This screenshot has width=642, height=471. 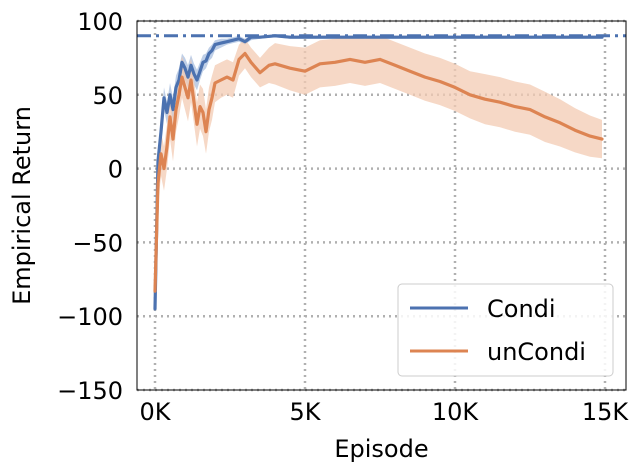 What do you see at coordinates (384, 412) in the screenshot?
I see `x-tick-labels: 0K 5K 10K 15K` at bounding box center [384, 412].